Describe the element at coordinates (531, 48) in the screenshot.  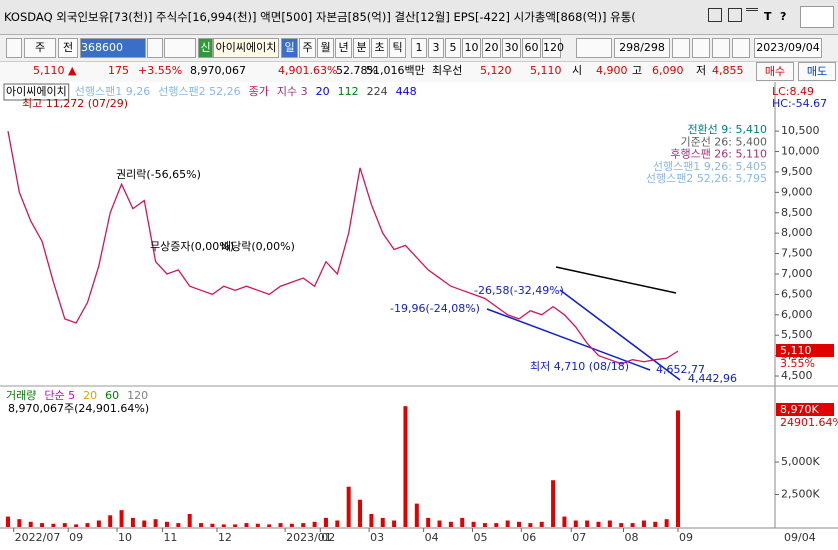
I see `period-button: 60` at that location.